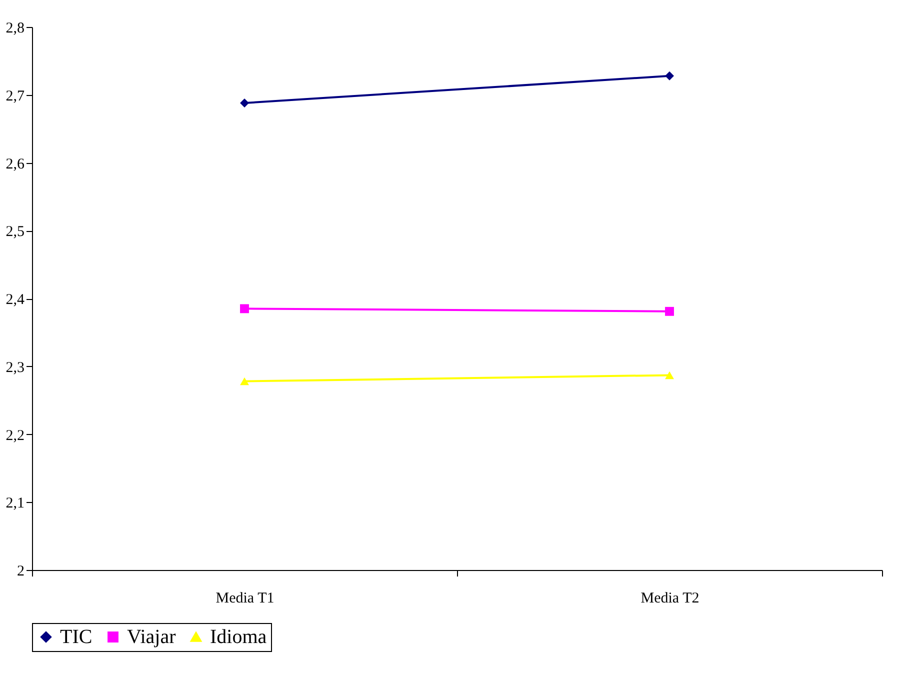 This screenshot has height=688, width=916. What do you see at coordinates (15, 232) in the screenshot?
I see `y-tick-label: 2,5` at bounding box center [15, 232].